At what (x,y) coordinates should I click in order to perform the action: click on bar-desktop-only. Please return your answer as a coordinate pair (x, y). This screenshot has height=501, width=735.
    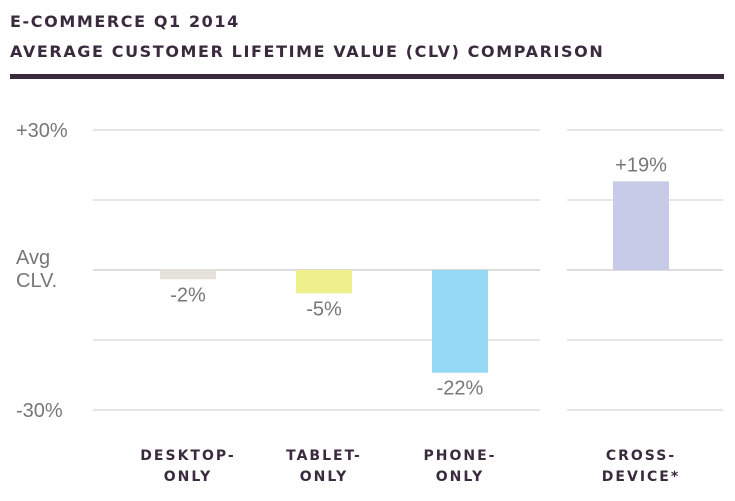
    Looking at the image, I should click on (188, 275).